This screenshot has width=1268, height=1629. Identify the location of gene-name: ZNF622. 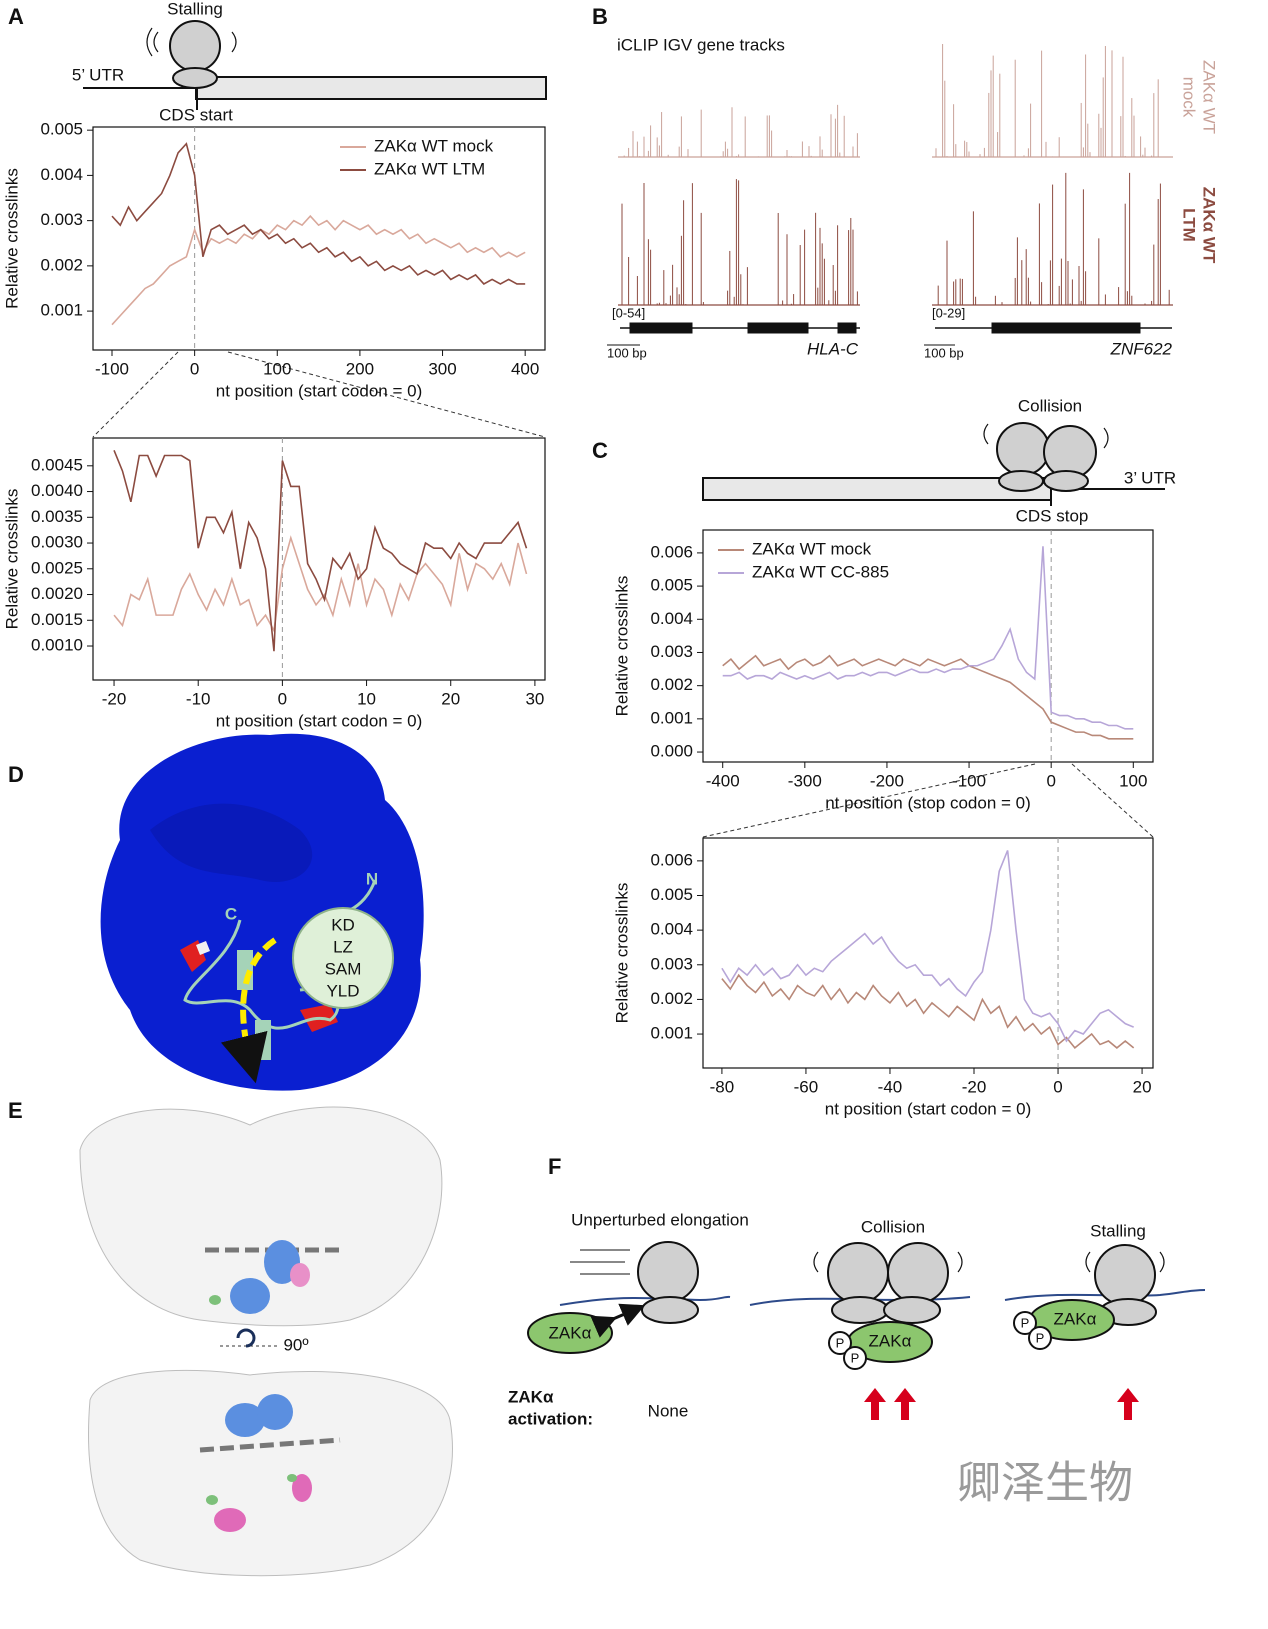
(1141, 348).